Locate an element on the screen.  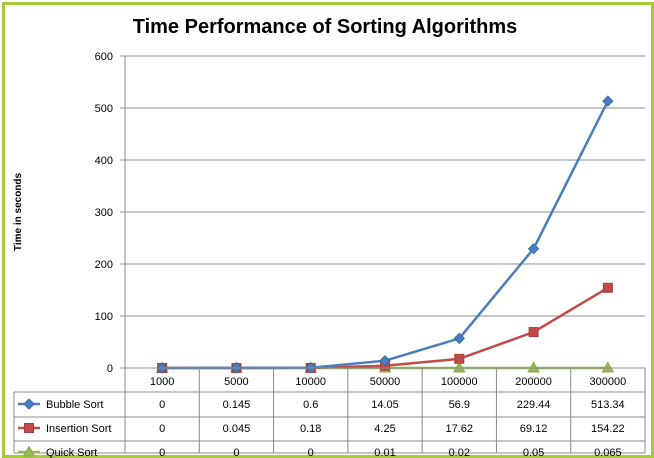
x-tick-label: 200000 is located at coordinates (533, 382).